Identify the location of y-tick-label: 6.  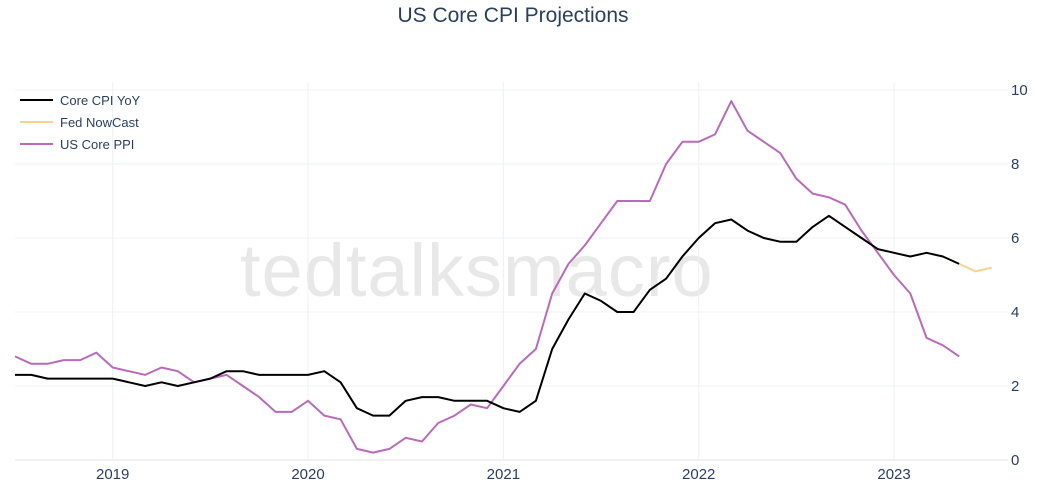
(1015, 238).